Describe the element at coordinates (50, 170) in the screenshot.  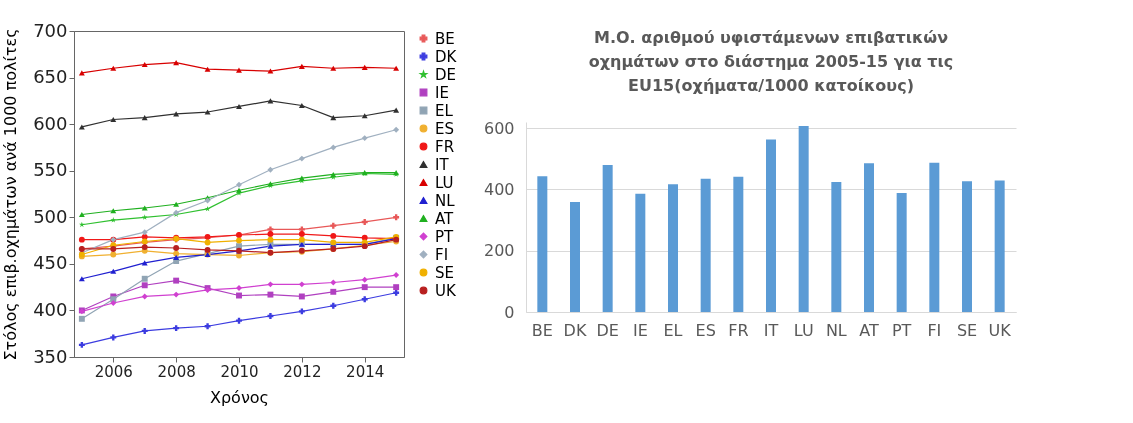
I see `y-tick-label: 550` at that location.